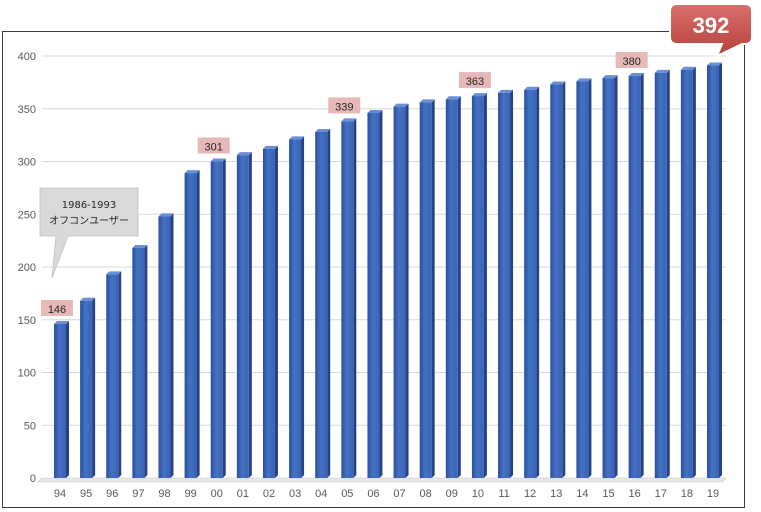 This screenshot has width=761, height=512. I want to click on highlight-label: 380, so click(631, 60).